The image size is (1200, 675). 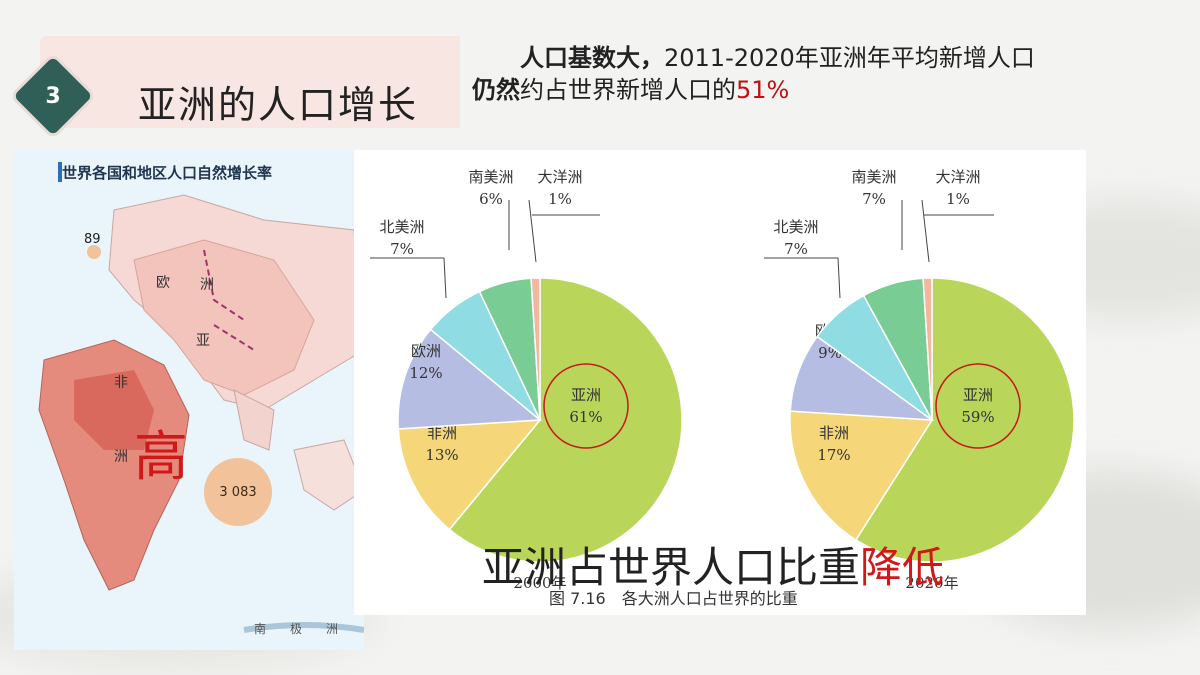 I want to click on slice-name-1-1: 非洲, so click(x=834, y=433).